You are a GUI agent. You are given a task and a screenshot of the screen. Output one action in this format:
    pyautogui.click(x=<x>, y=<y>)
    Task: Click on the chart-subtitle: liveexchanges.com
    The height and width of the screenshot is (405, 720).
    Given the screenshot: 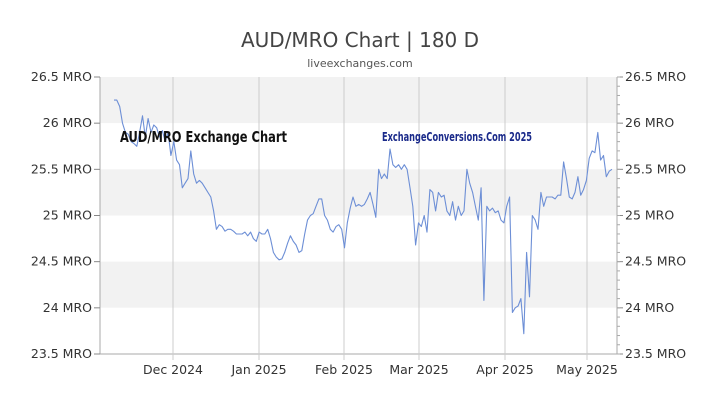 What is the action you would take?
    pyautogui.click(x=359, y=63)
    